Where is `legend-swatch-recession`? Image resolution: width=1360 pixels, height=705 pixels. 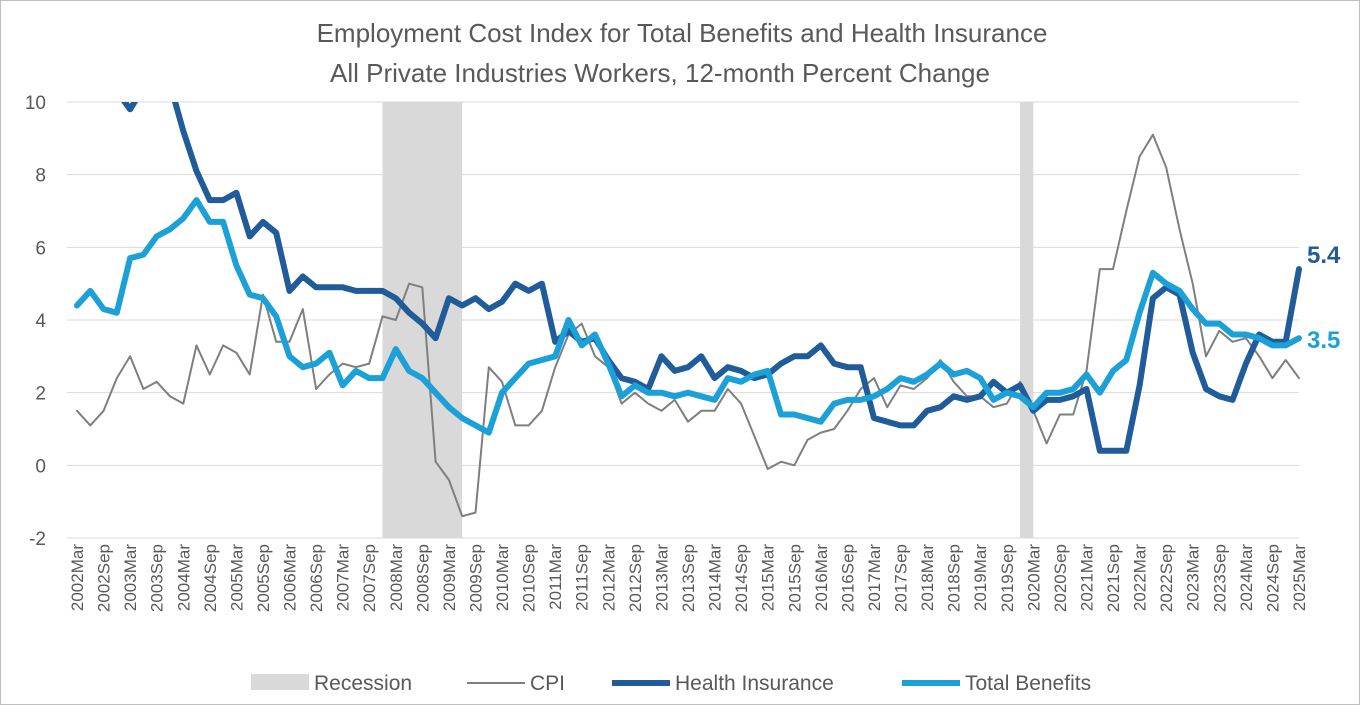 legend-swatch-recession is located at coordinates (280, 682).